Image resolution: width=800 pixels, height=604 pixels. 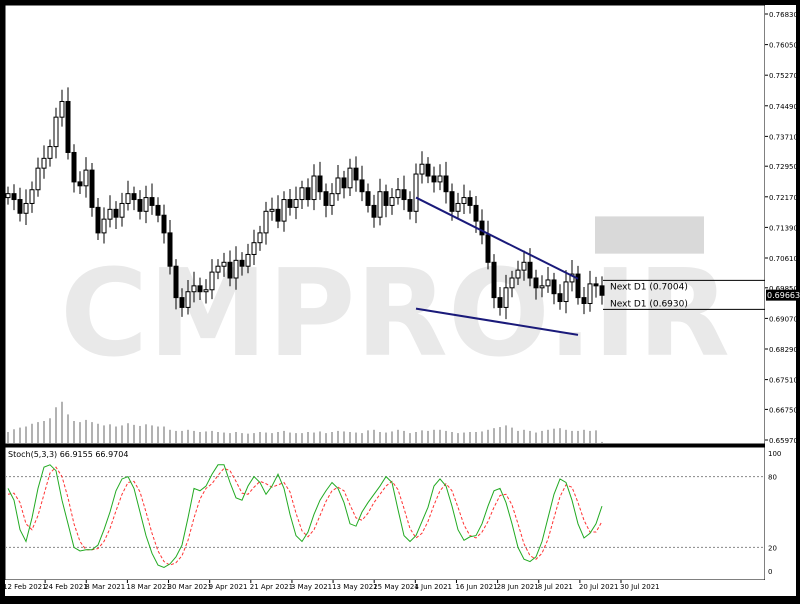 What do you see at coordinates (783, 289) in the screenshot?
I see `price-tick-label: 0.69850` at bounding box center [783, 289].